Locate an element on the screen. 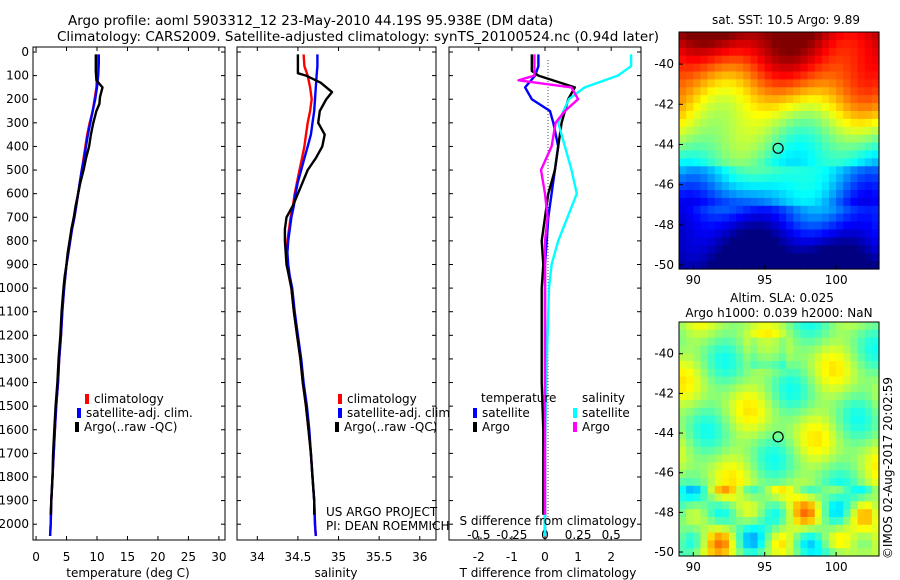 Image resolution: width=900 pixels, height=580 pixels. map-x-tick-label: 100 is located at coordinates (836, 567).